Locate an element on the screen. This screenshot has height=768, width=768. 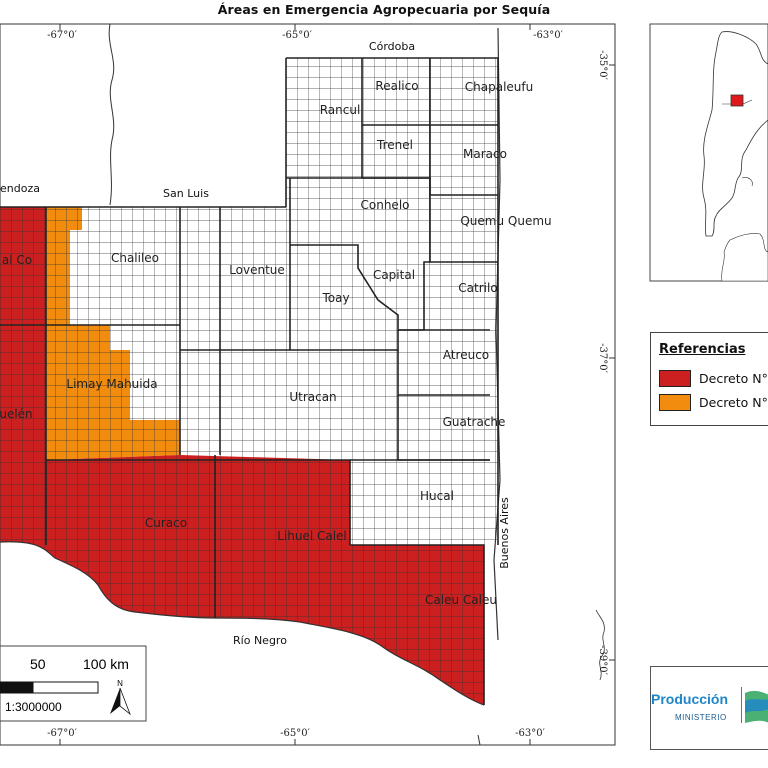
province-label-cordoba: Córdoba is located at coordinates (392, 46).